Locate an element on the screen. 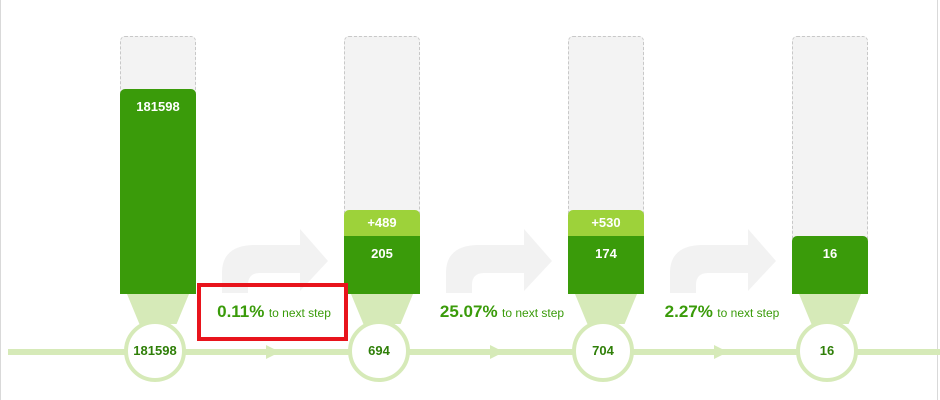 This screenshot has width=940, height=400. step-2-bar-value: 205 is located at coordinates (382, 253).